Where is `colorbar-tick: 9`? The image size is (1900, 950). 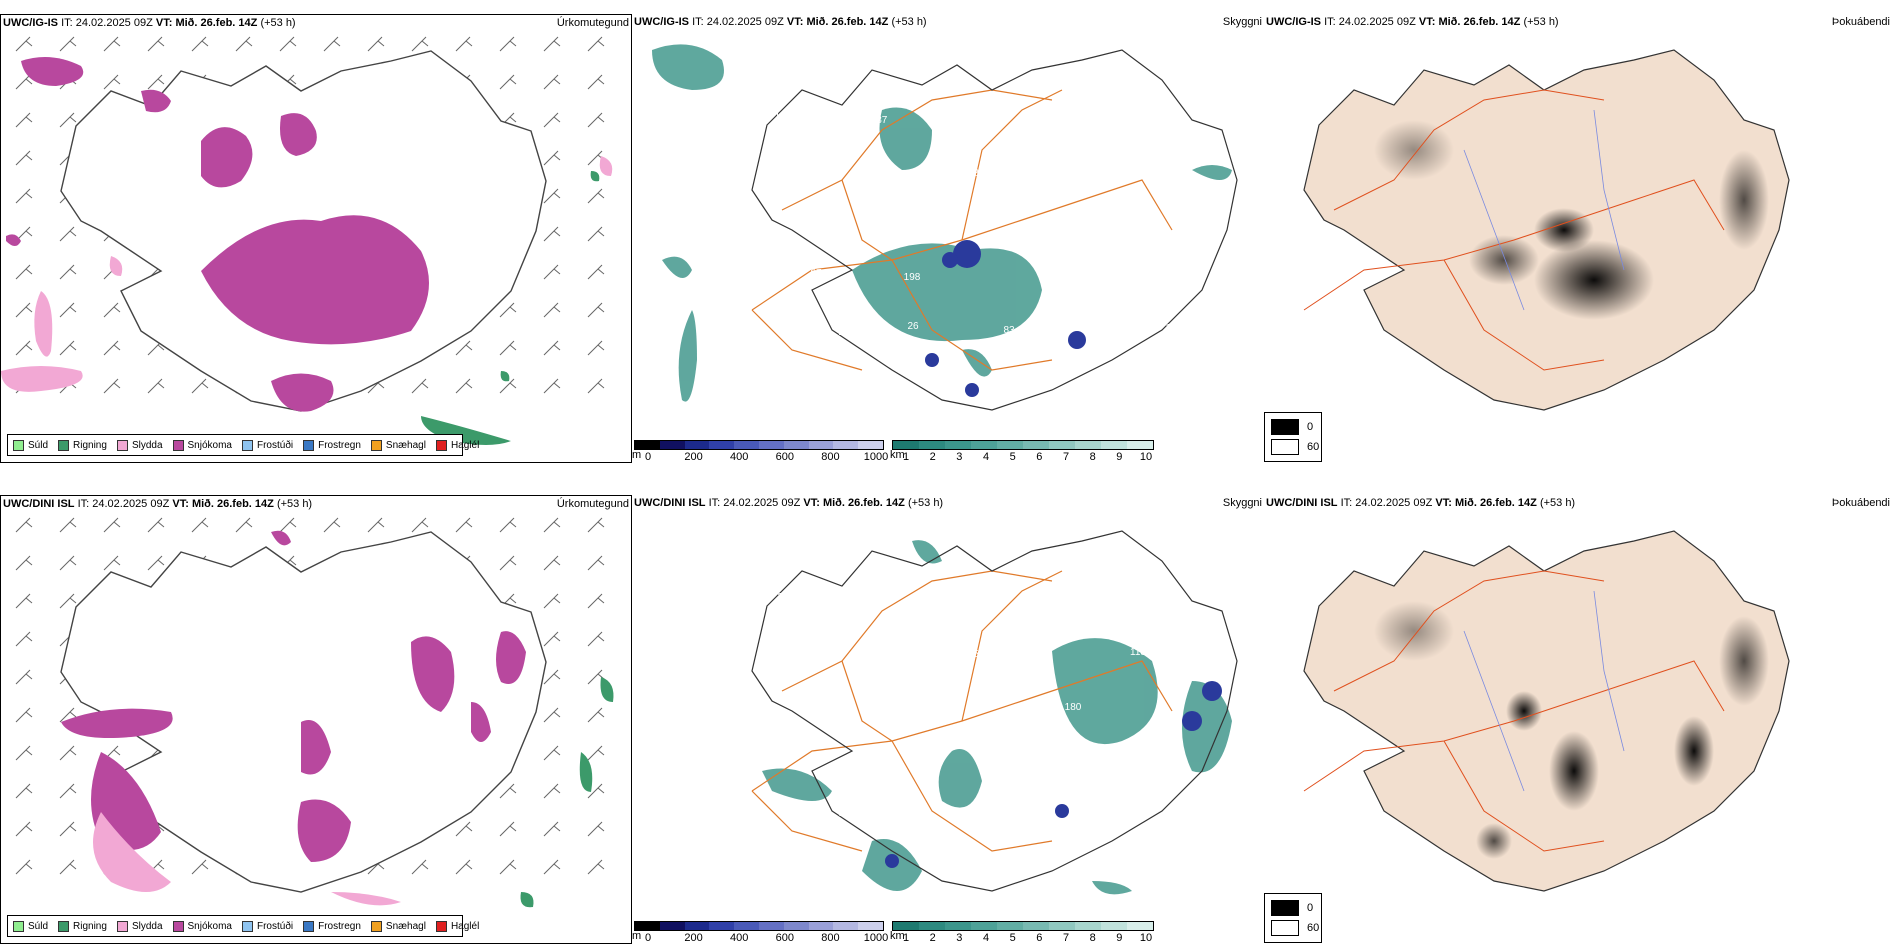 colorbar-tick: 9 is located at coordinates (1119, 457).